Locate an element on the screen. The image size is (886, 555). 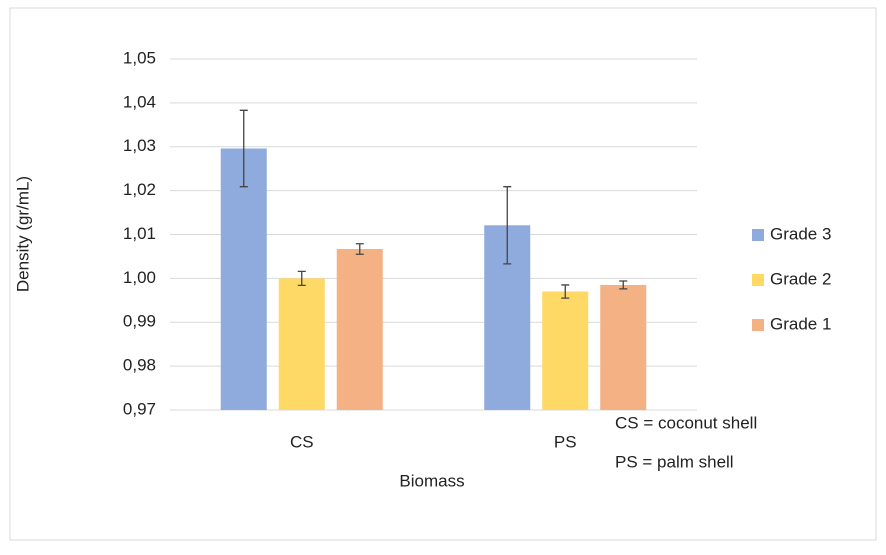
x-axis-title: Biomass is located at coordinates (431, 480).